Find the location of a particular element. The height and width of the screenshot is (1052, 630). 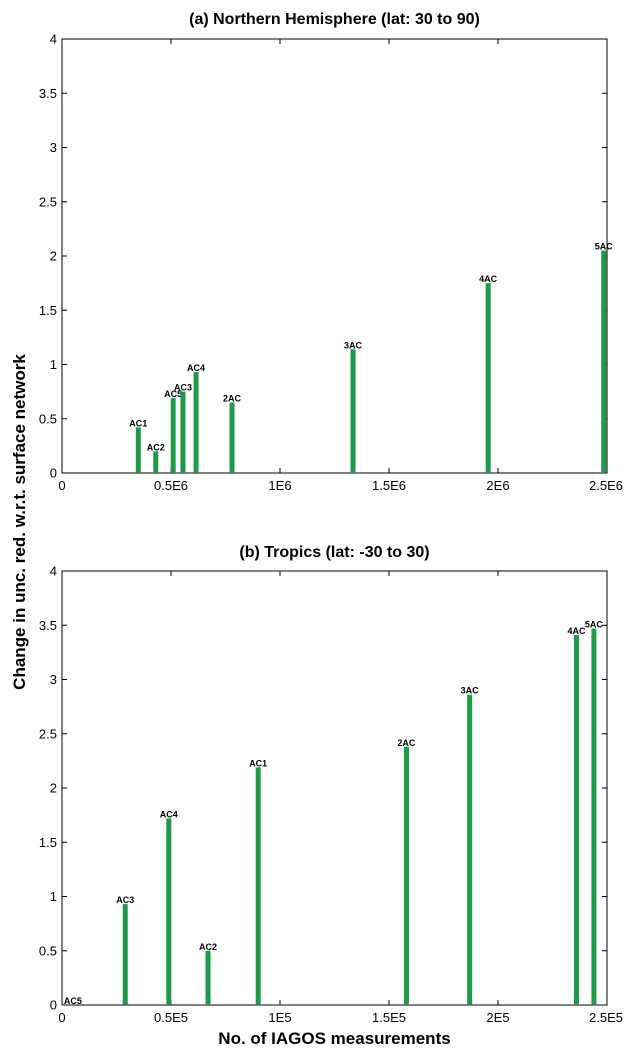

panel-b-bar-ac1 is located at coordinates (258, 886).